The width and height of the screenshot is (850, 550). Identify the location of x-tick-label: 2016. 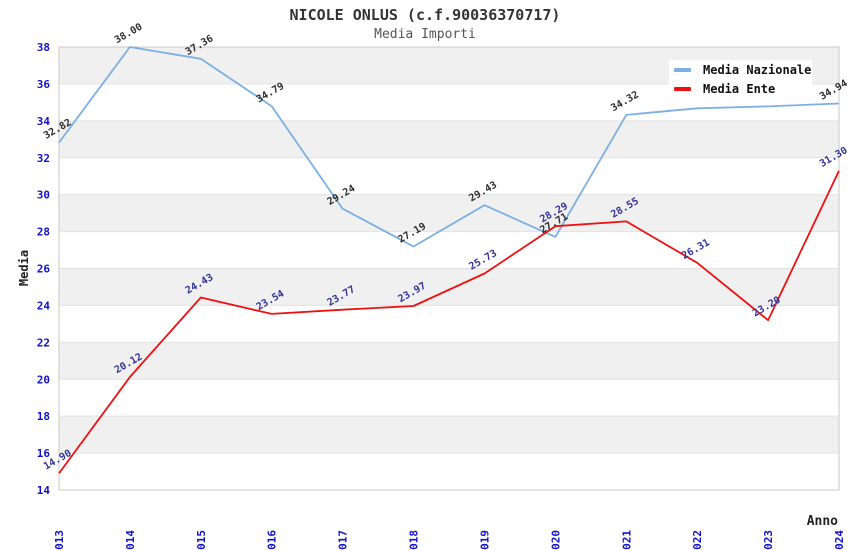
(272, 540).